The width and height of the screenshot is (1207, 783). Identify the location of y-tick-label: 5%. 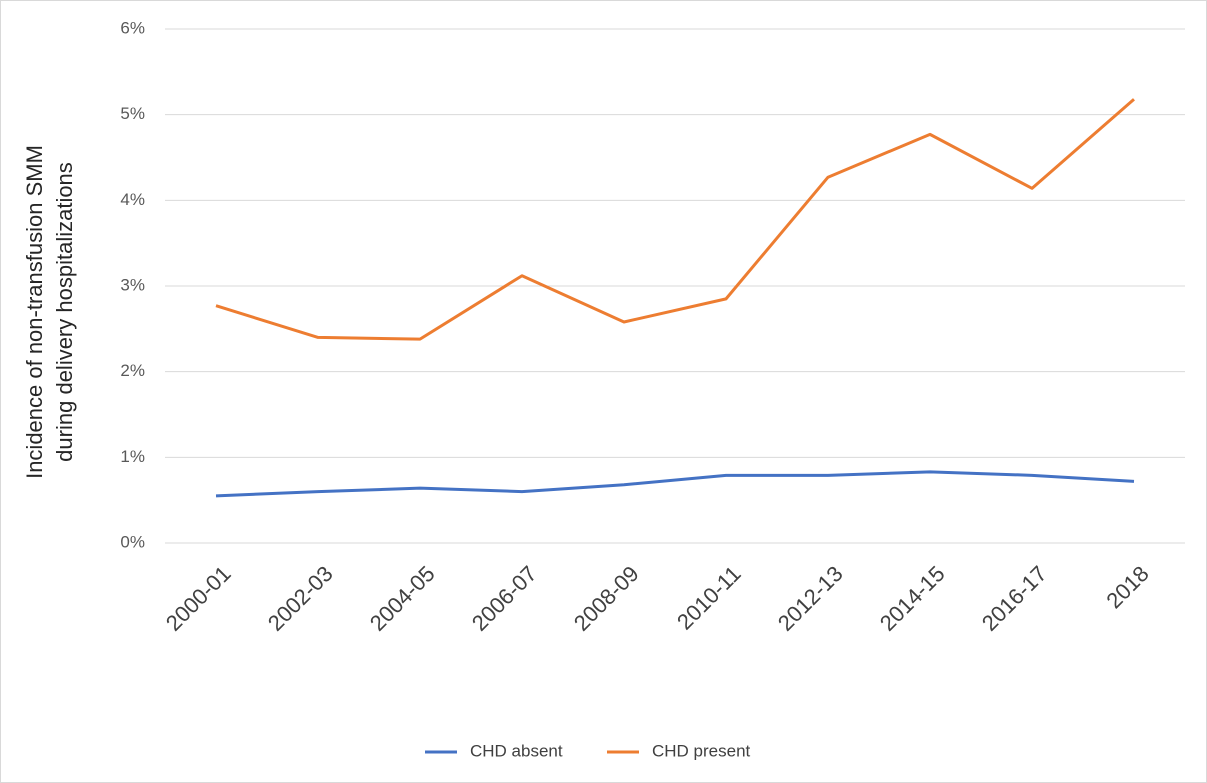
(132, 113).